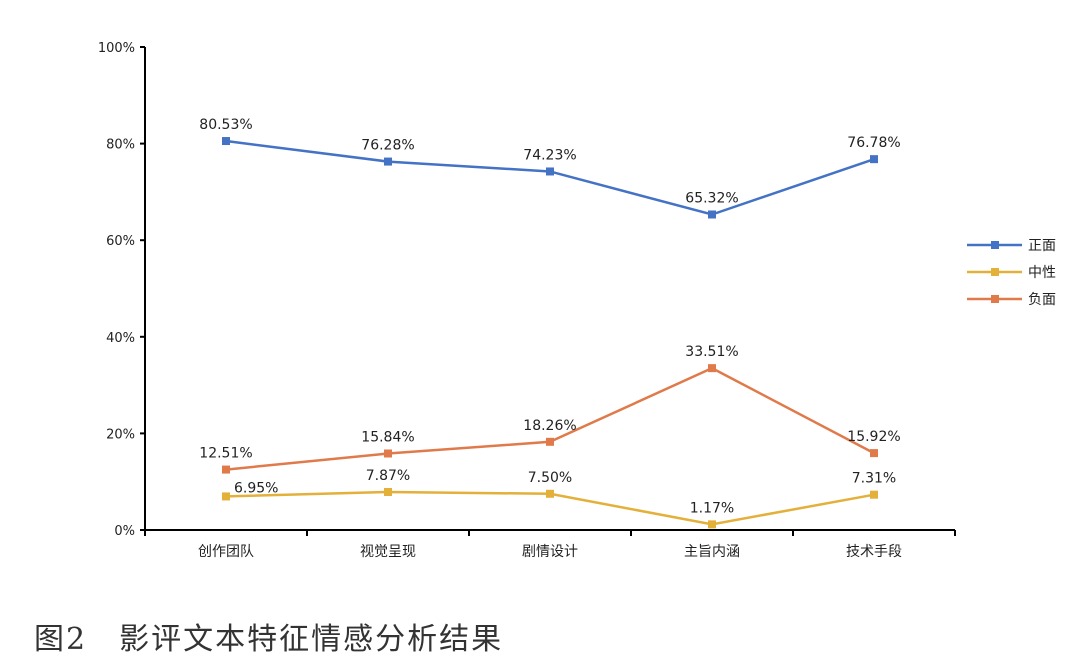  What do you see at coordinates (712, 508) in the screenshot?
I see `data-label: 1.17%` at bounding box center [712, 508].